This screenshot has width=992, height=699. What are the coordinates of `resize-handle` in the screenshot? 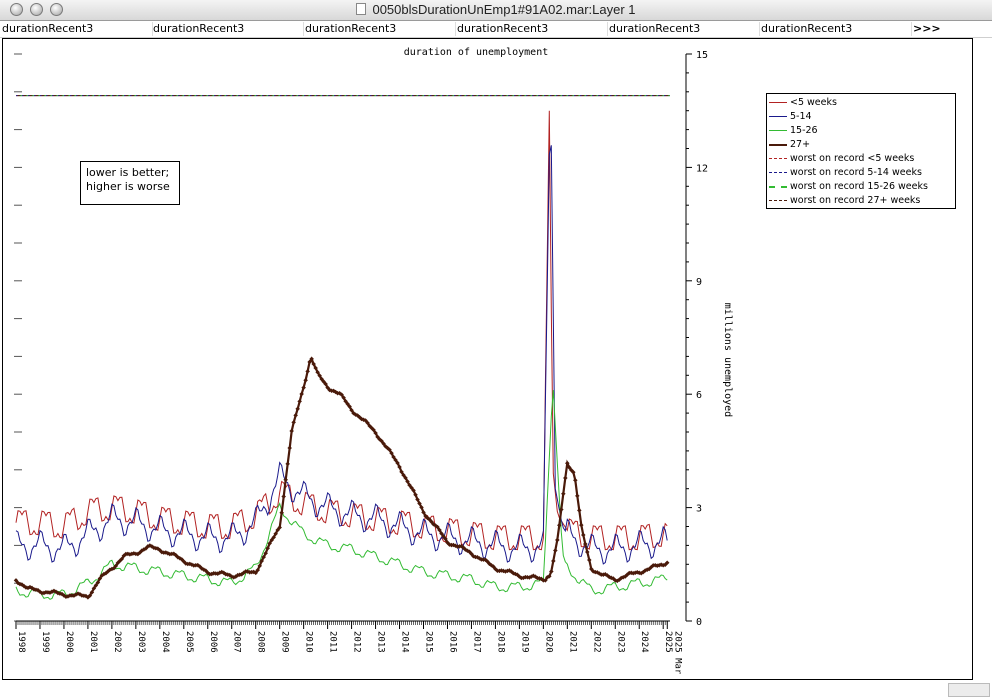 It's located at (969, 690).